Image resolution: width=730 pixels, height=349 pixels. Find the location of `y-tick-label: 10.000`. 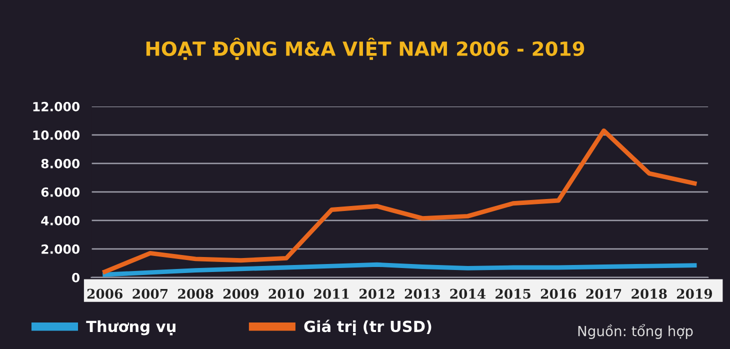

y-tick-label: 10.000 is located at coordinates (56, 135).